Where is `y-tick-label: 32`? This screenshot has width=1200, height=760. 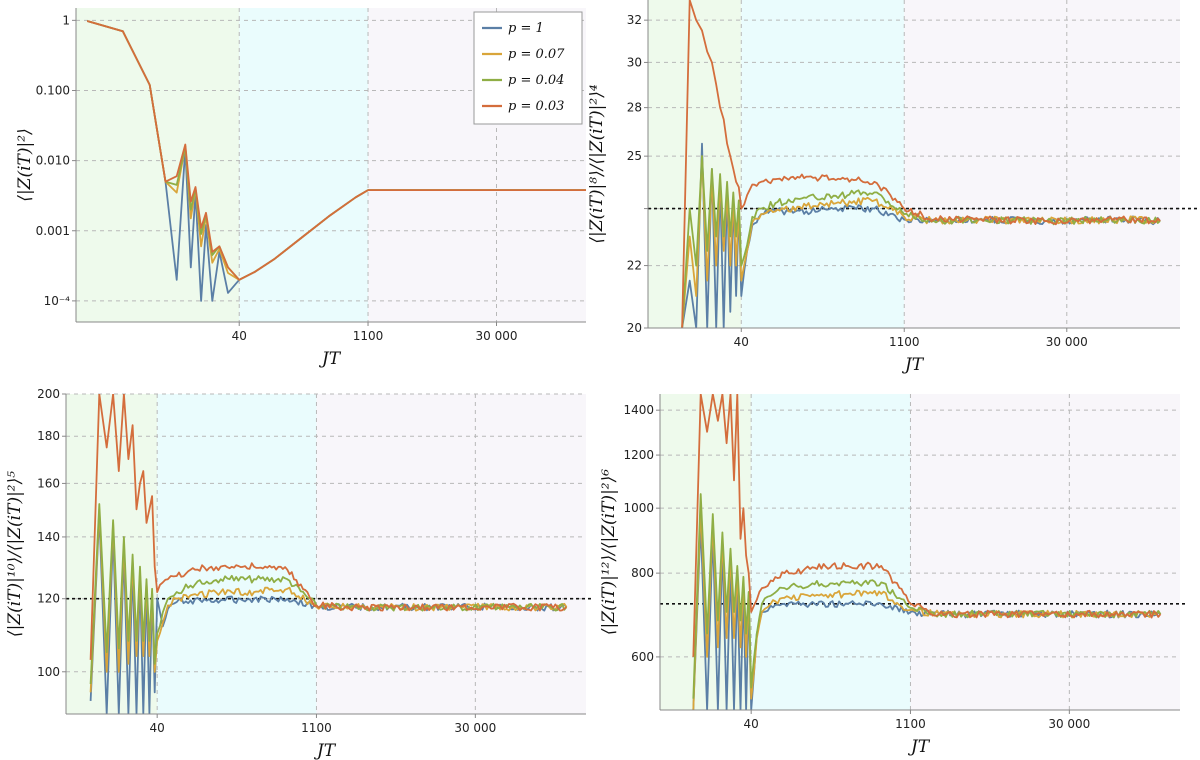 y-tick-label: 32 is located at coordinates (634, 20).